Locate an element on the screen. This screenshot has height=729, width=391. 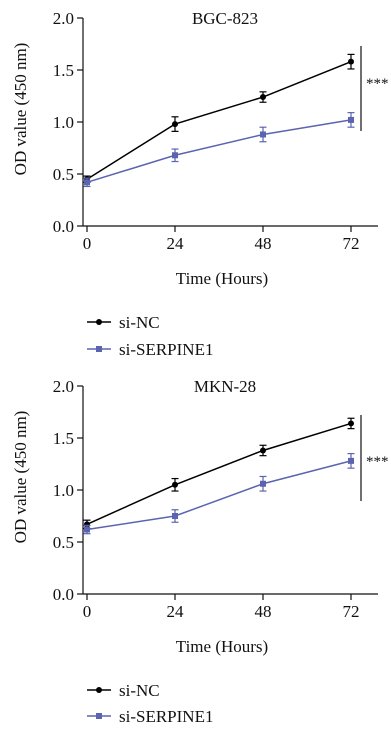
chart-1-y-tick-label: 0.0 is located at coordinates (63, 226).